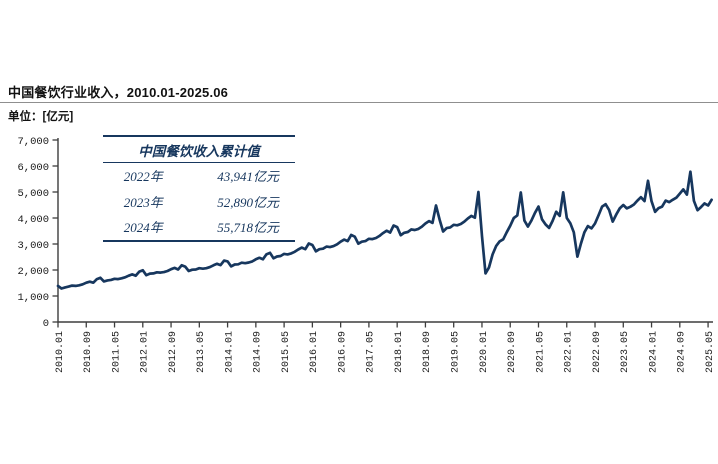 Image resolution: width=718 pixels, height=464 pixels. I want to click on x-tick-label: 2016.09, so click(342, 352).